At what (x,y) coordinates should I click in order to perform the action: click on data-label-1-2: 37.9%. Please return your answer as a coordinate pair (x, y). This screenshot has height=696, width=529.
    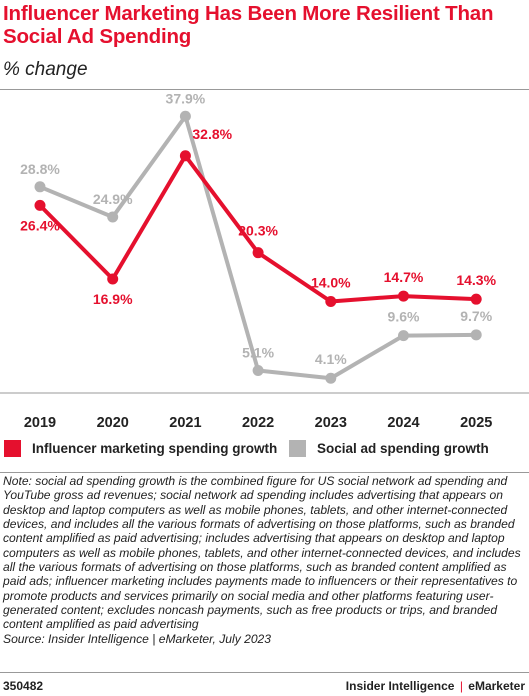
    Looking at the image, I should click on (186, 98).